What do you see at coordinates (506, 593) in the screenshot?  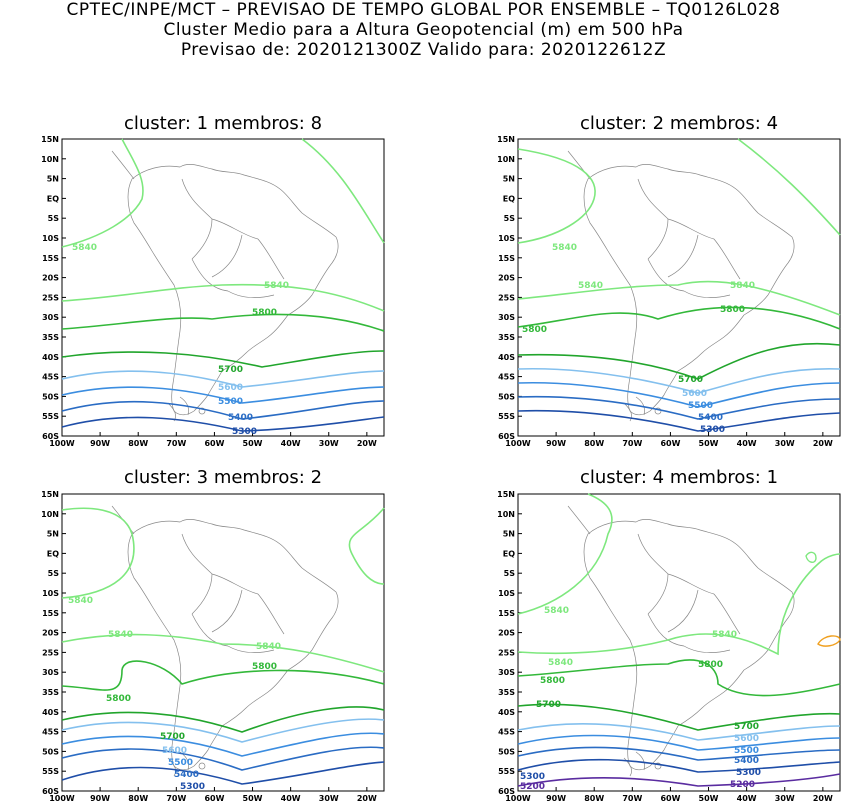 I see `lat-label: 10S` at bounding box center [506, 593].